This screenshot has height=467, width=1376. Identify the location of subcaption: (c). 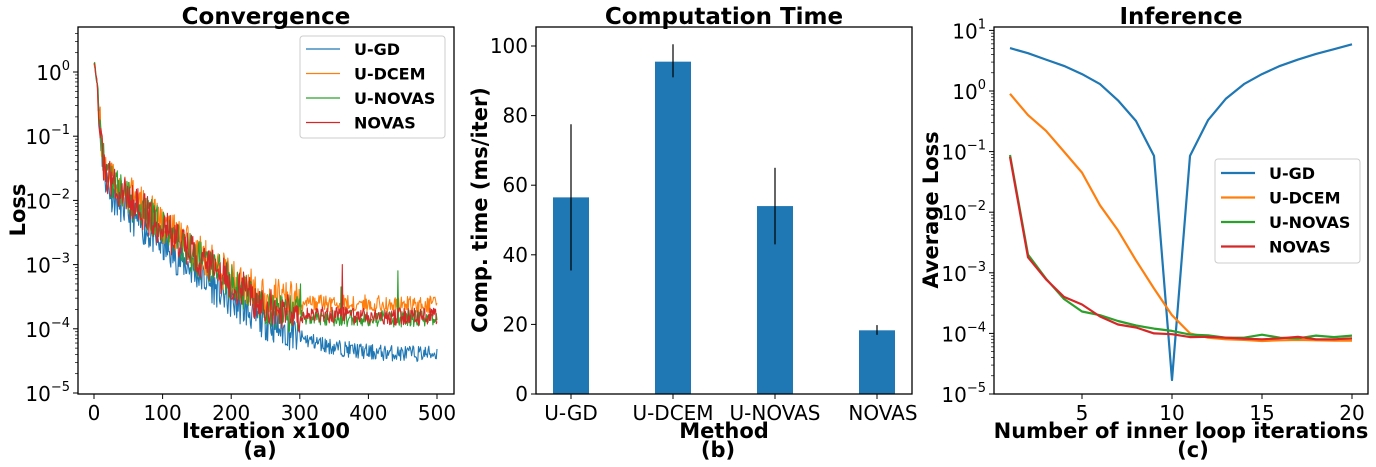
(1193, 450).